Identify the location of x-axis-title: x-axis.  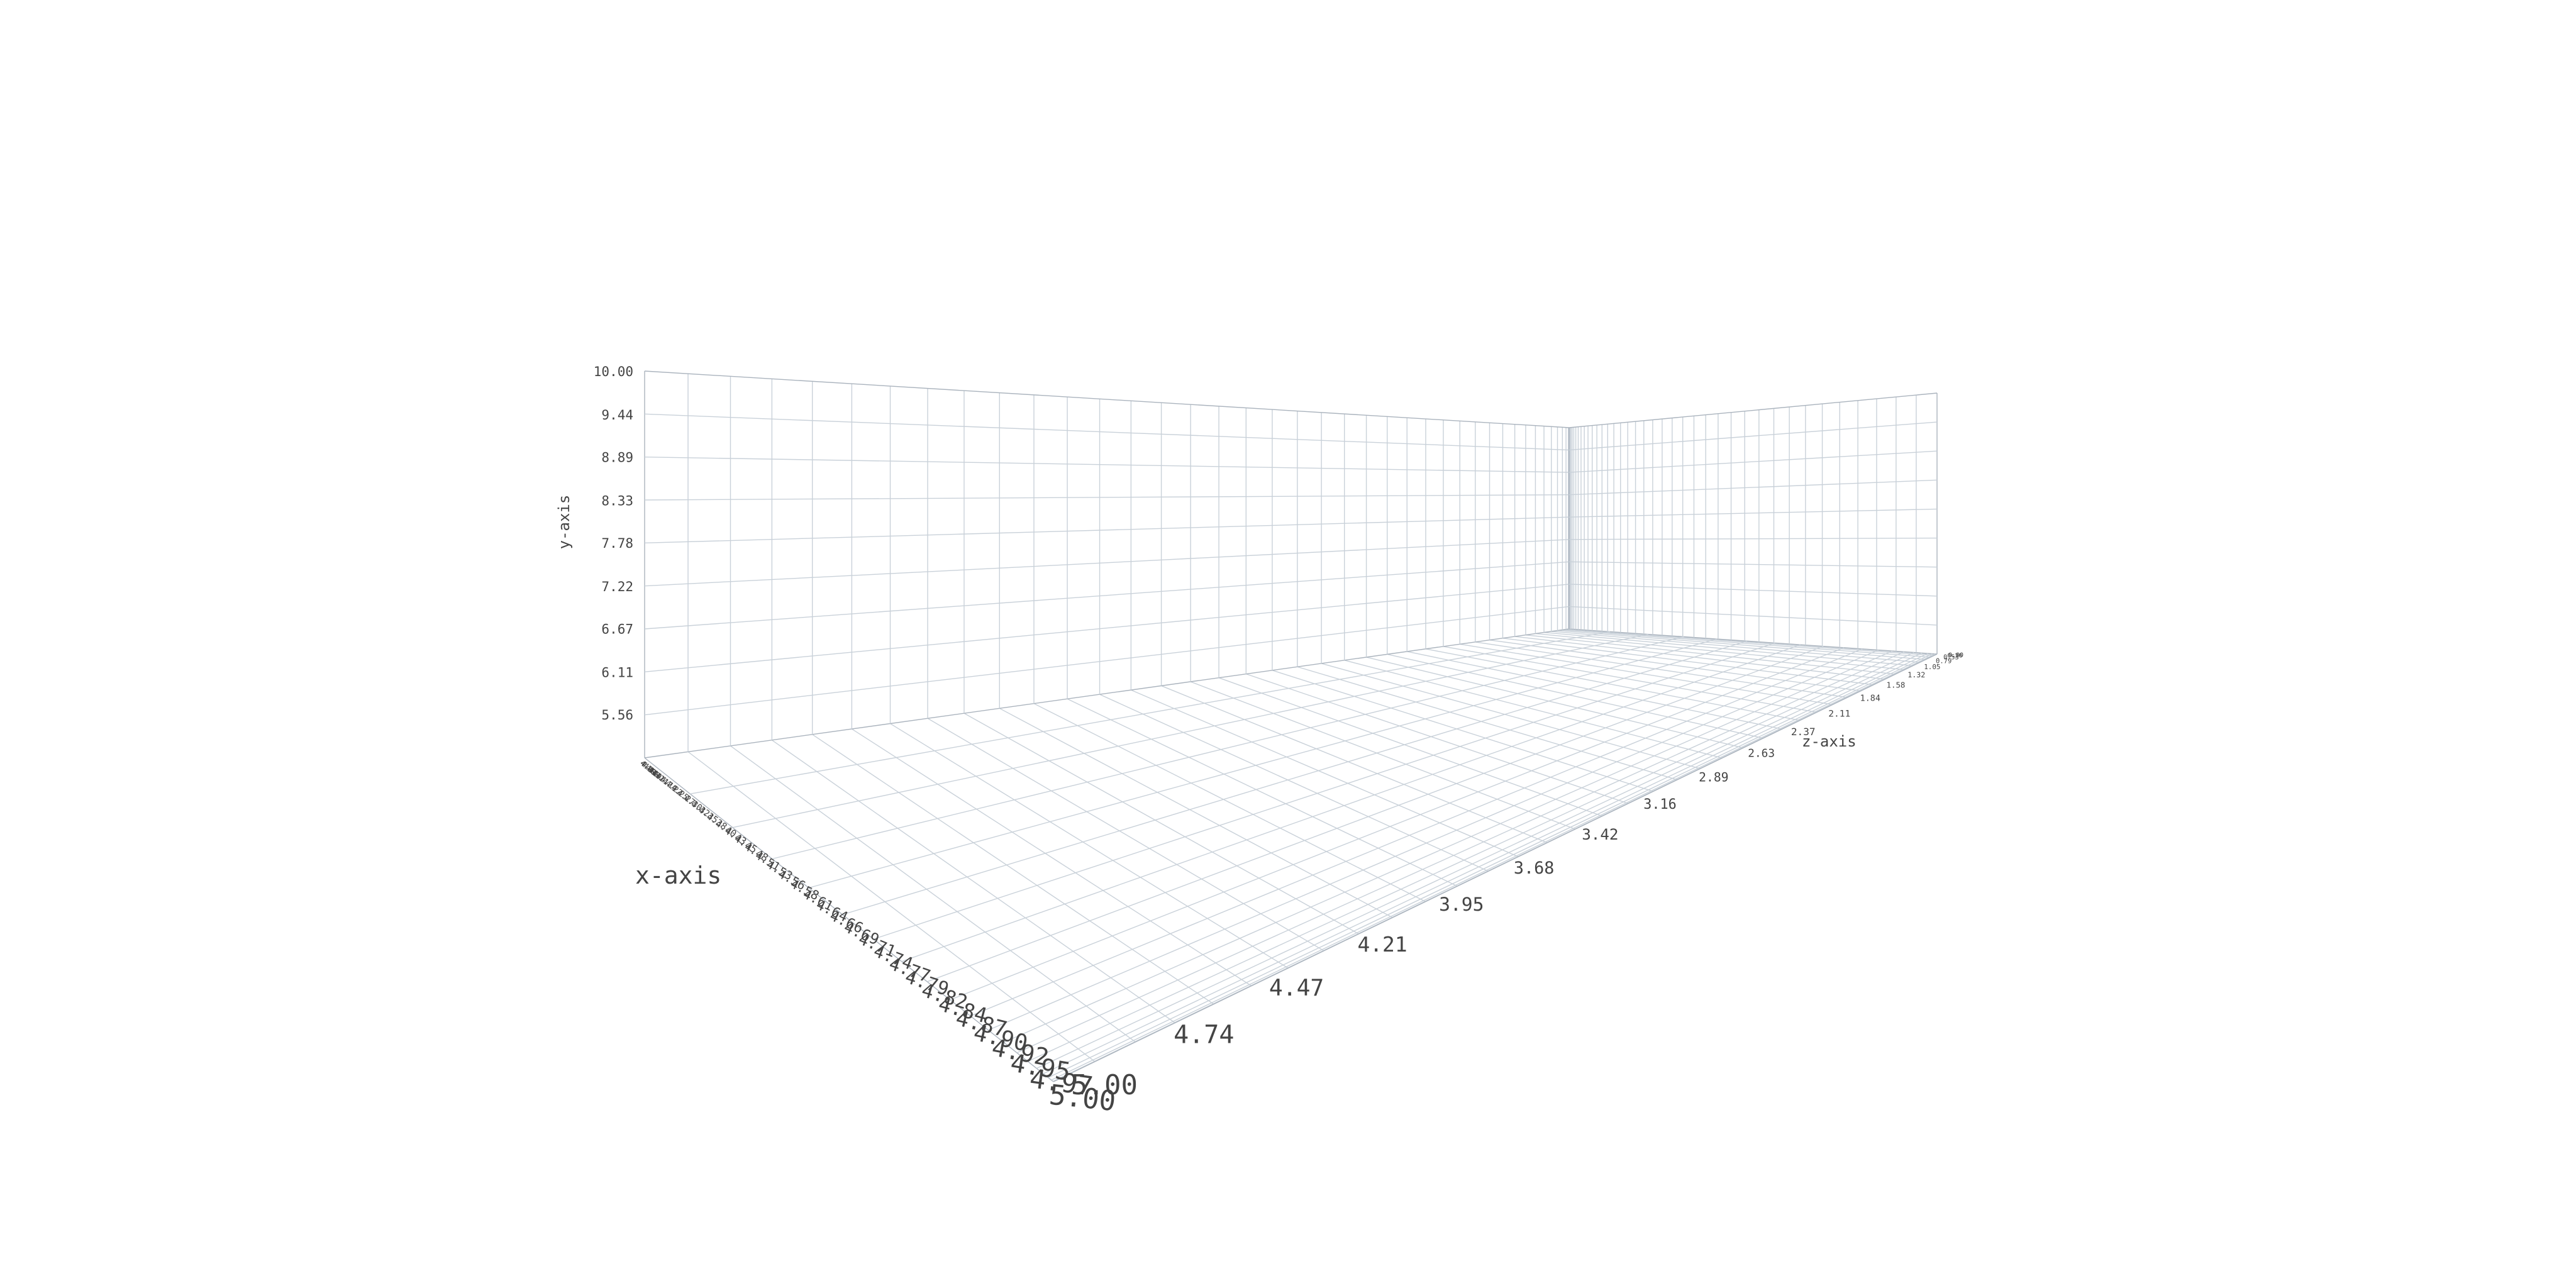
(678, 875).